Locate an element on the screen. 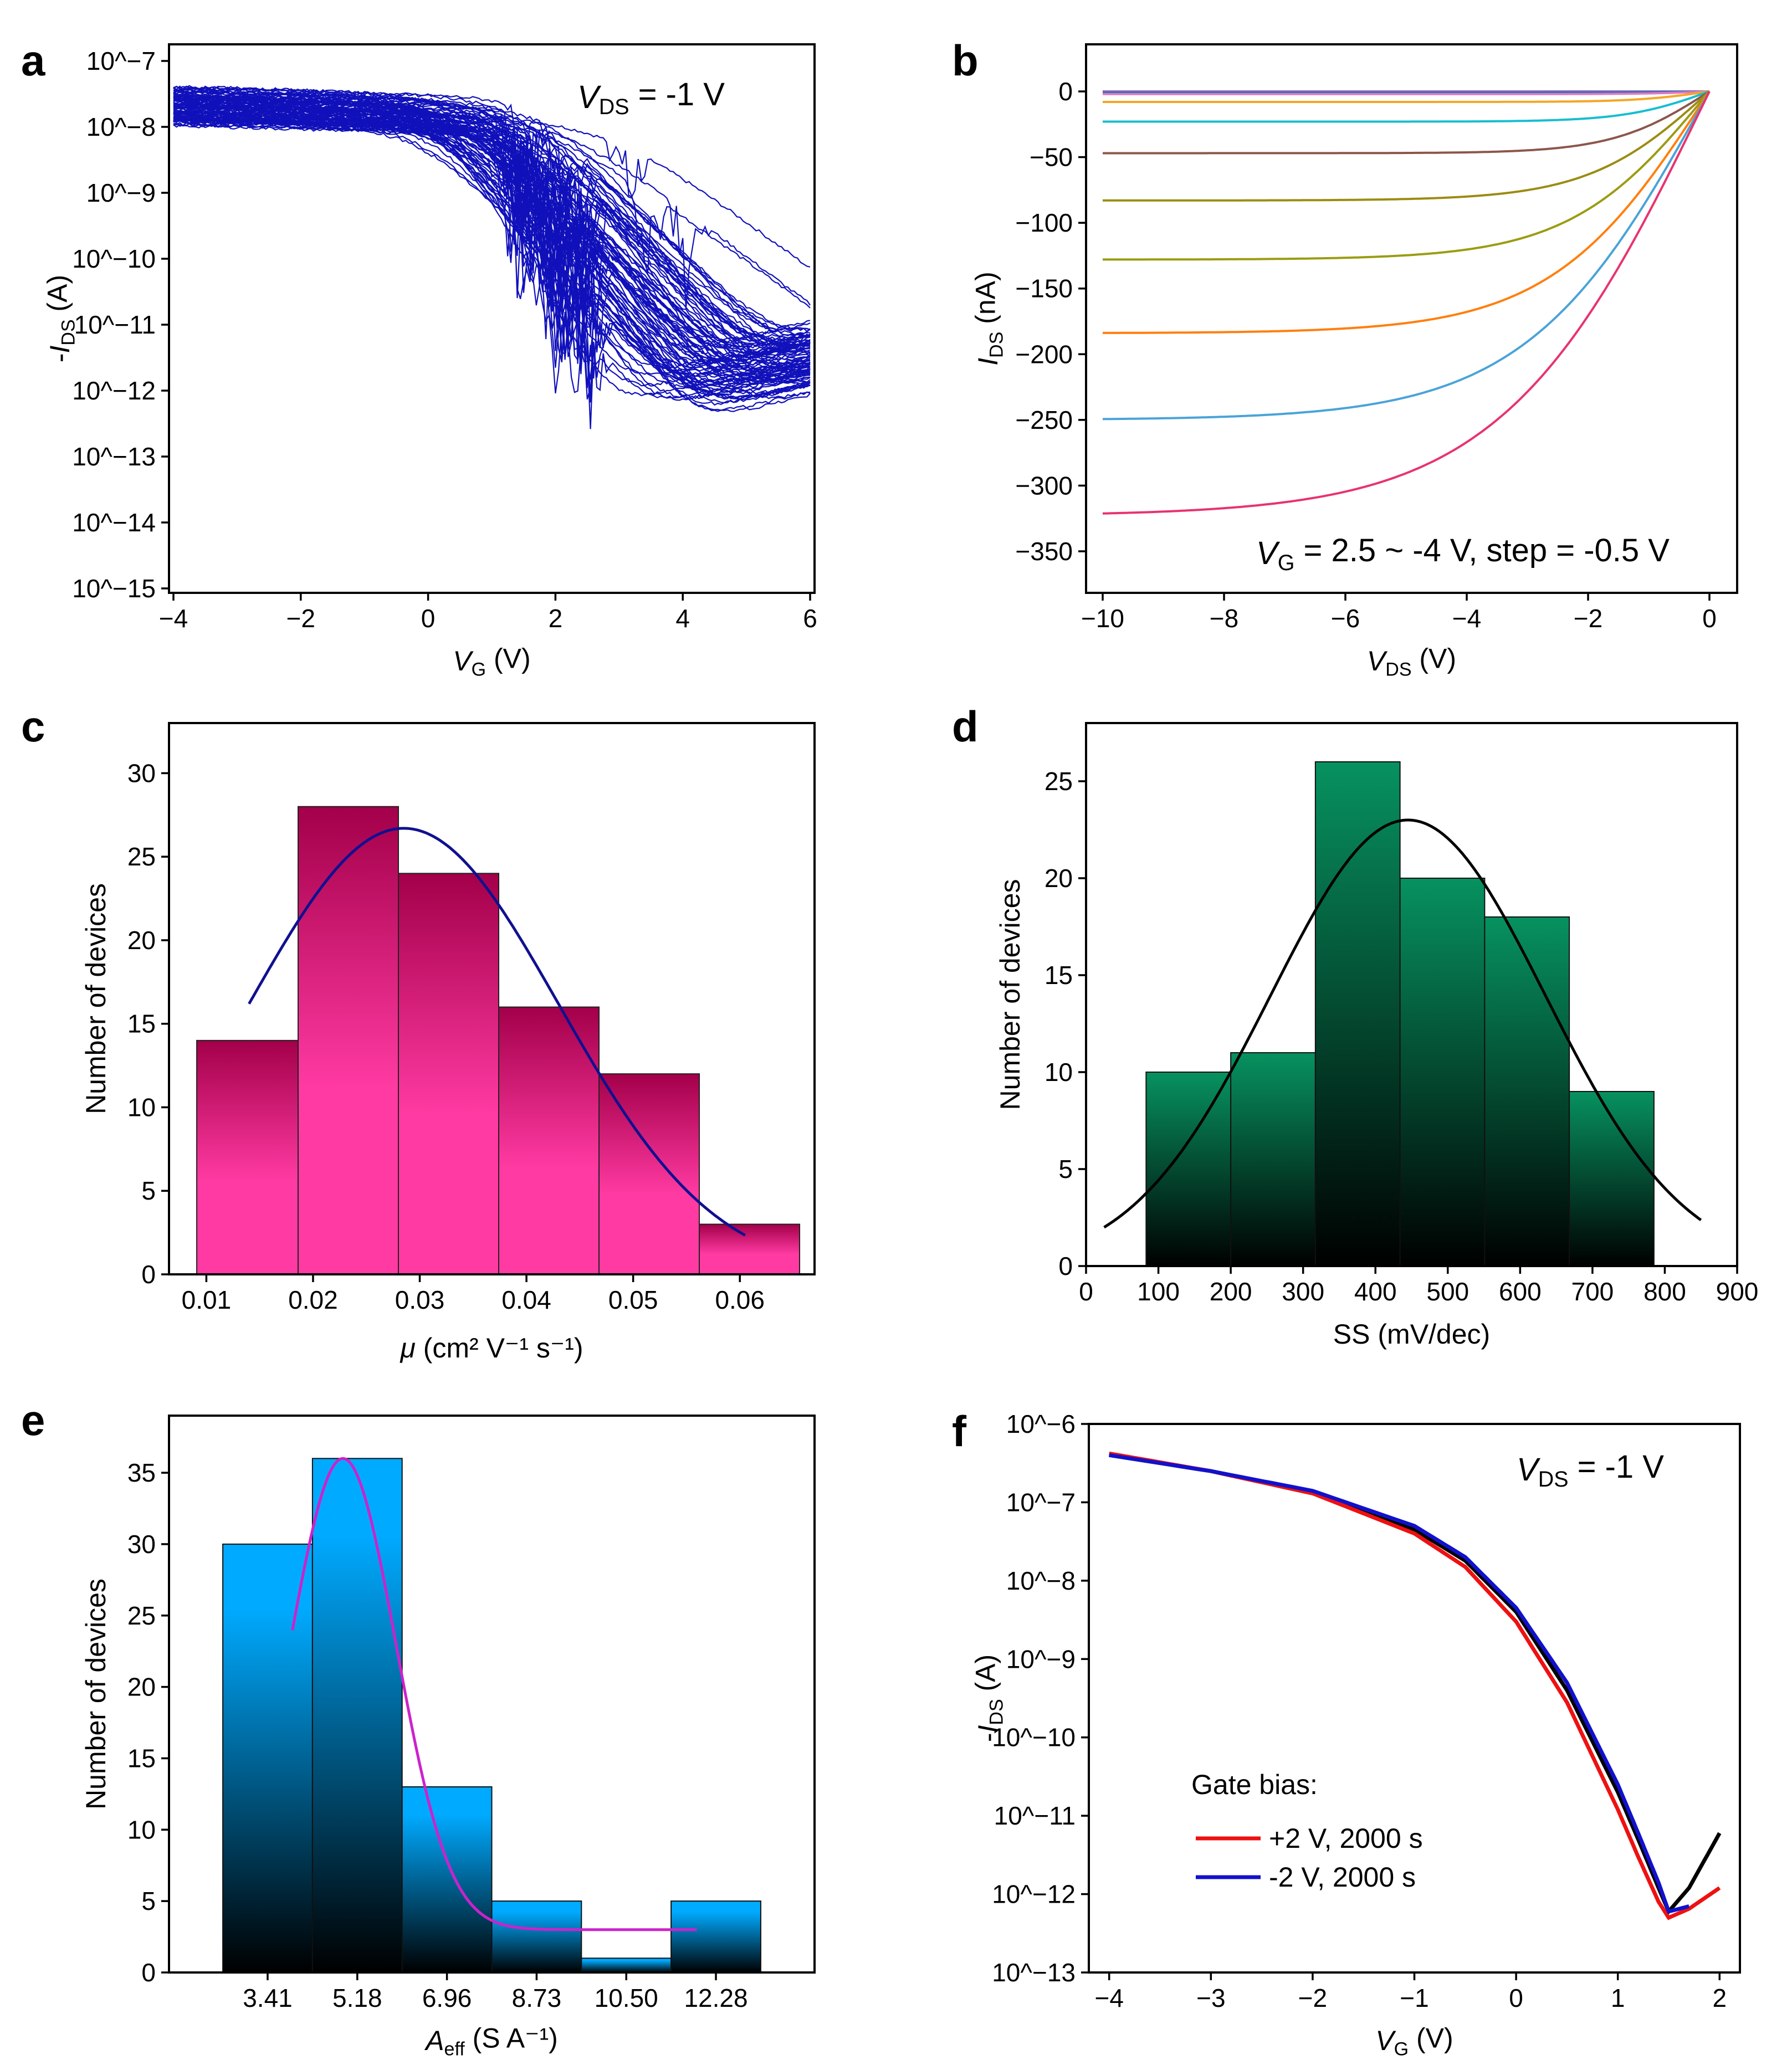 The width and height of the screenshot is (1792, 2065). legend-label: +2 V, 2000 s is located at coordinates (1346, 1838).